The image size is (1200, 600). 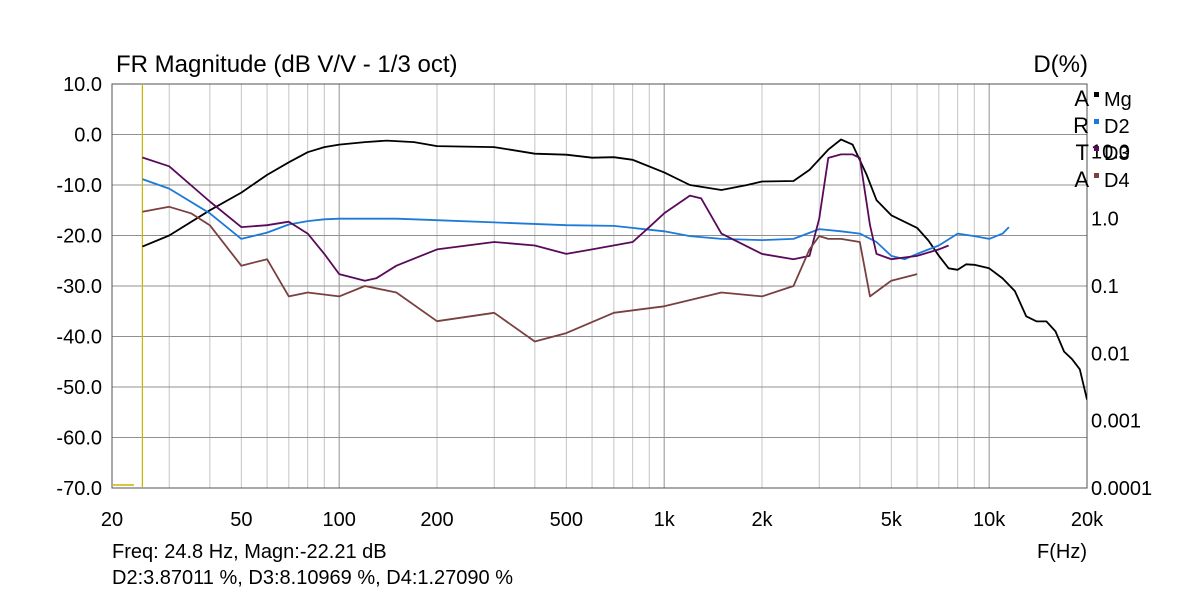 I want to click on y2-tick-label: 0.1, so click(x=1105, y=287).